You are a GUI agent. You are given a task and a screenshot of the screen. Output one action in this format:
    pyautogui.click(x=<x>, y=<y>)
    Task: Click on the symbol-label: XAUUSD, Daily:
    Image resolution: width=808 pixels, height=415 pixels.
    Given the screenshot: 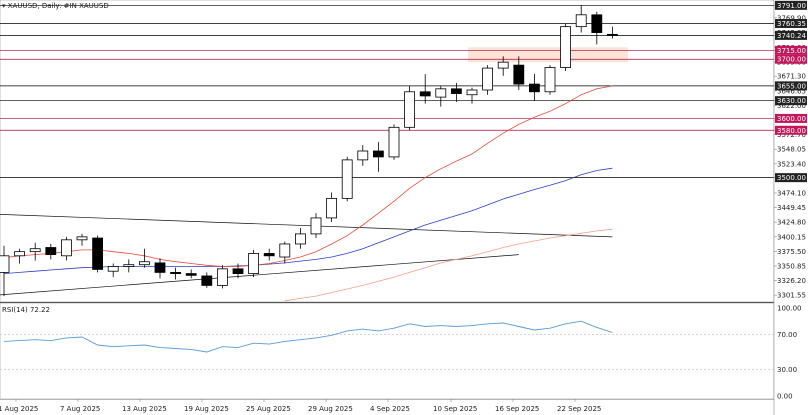 What is the action you would take?
    pyautogui.click(x=35, y=6)
    